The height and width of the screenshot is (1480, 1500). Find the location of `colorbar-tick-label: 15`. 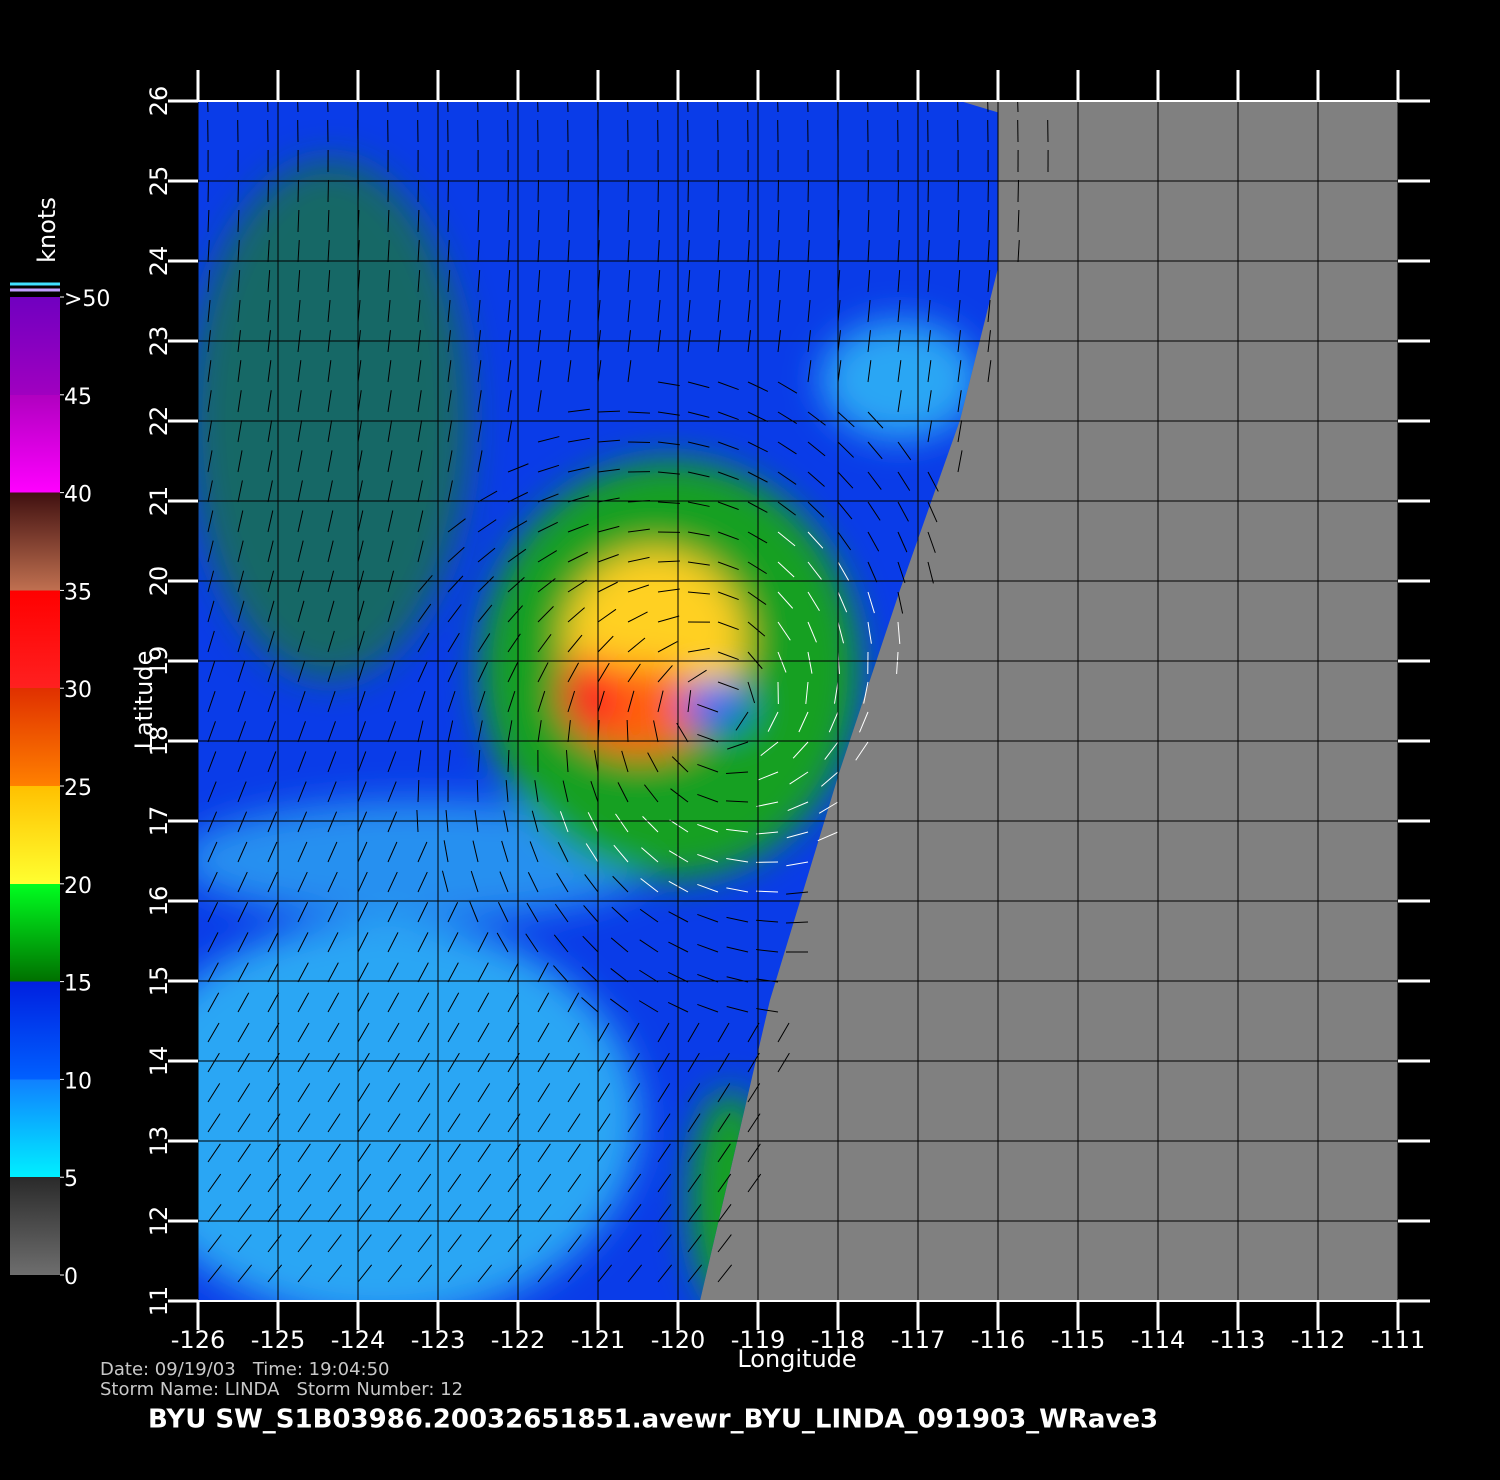

colorbar-tick-label: 15 is located at coordinates (78, 984).